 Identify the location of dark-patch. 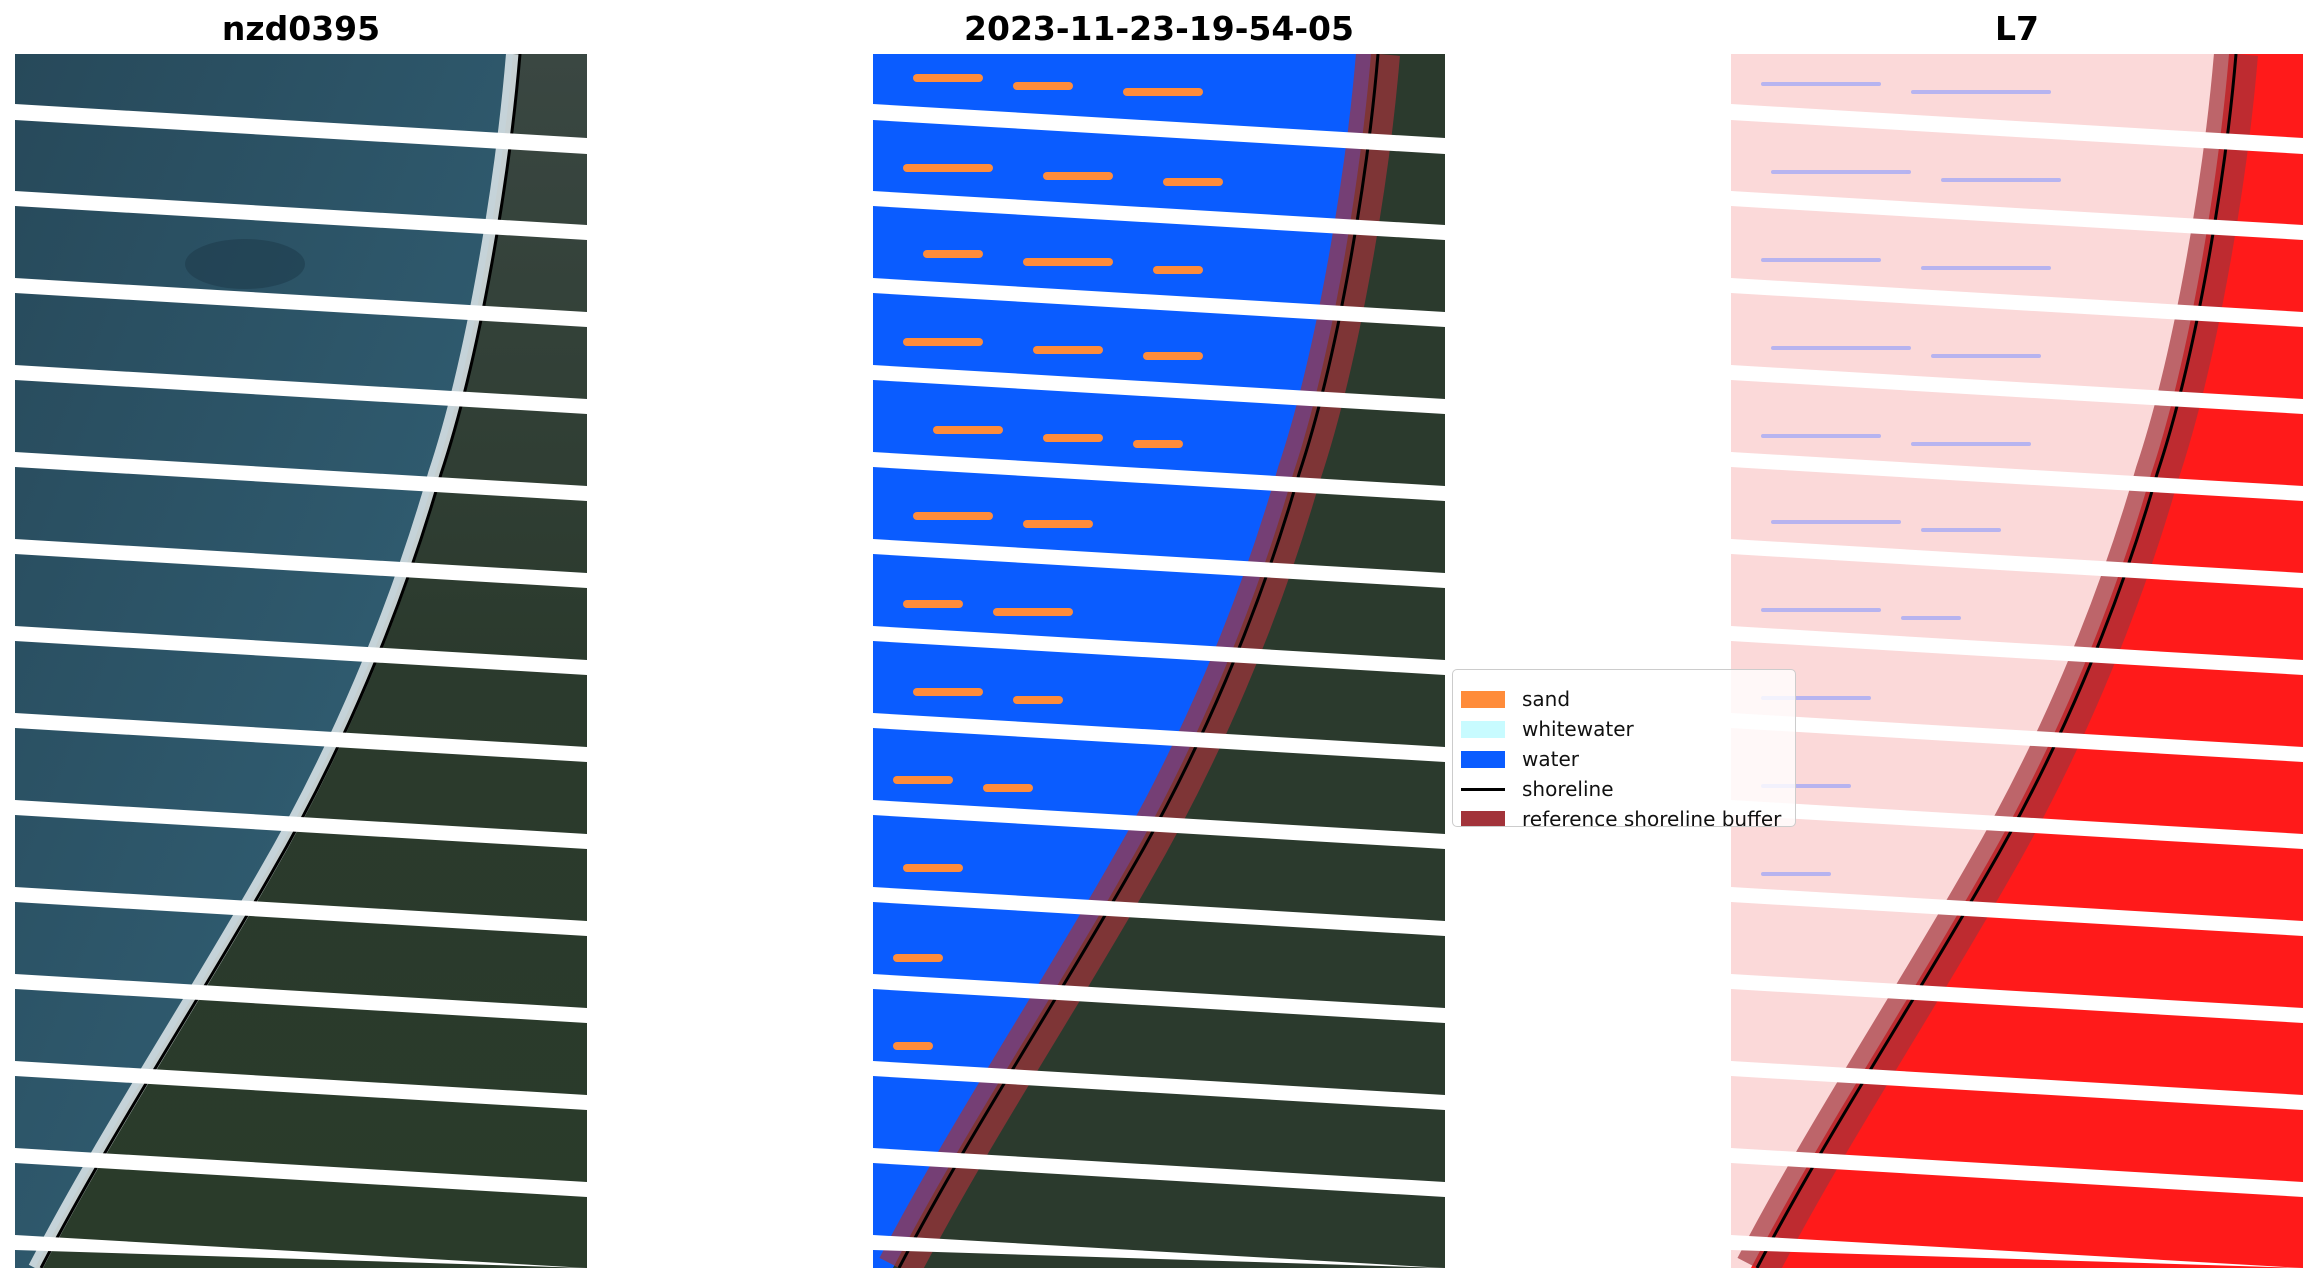
(245, 264).